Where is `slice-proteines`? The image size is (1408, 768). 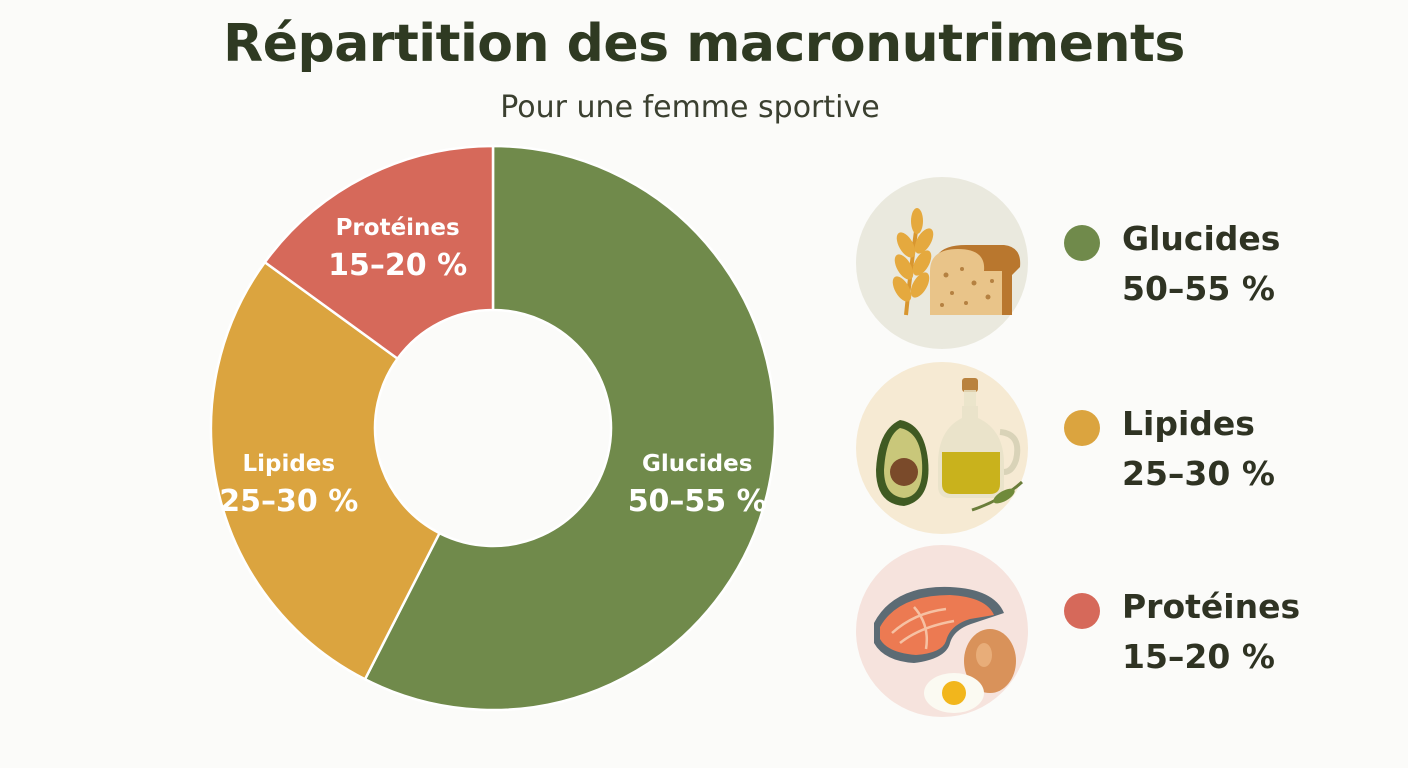
slice-proteines is located at coordinates (379, 252).